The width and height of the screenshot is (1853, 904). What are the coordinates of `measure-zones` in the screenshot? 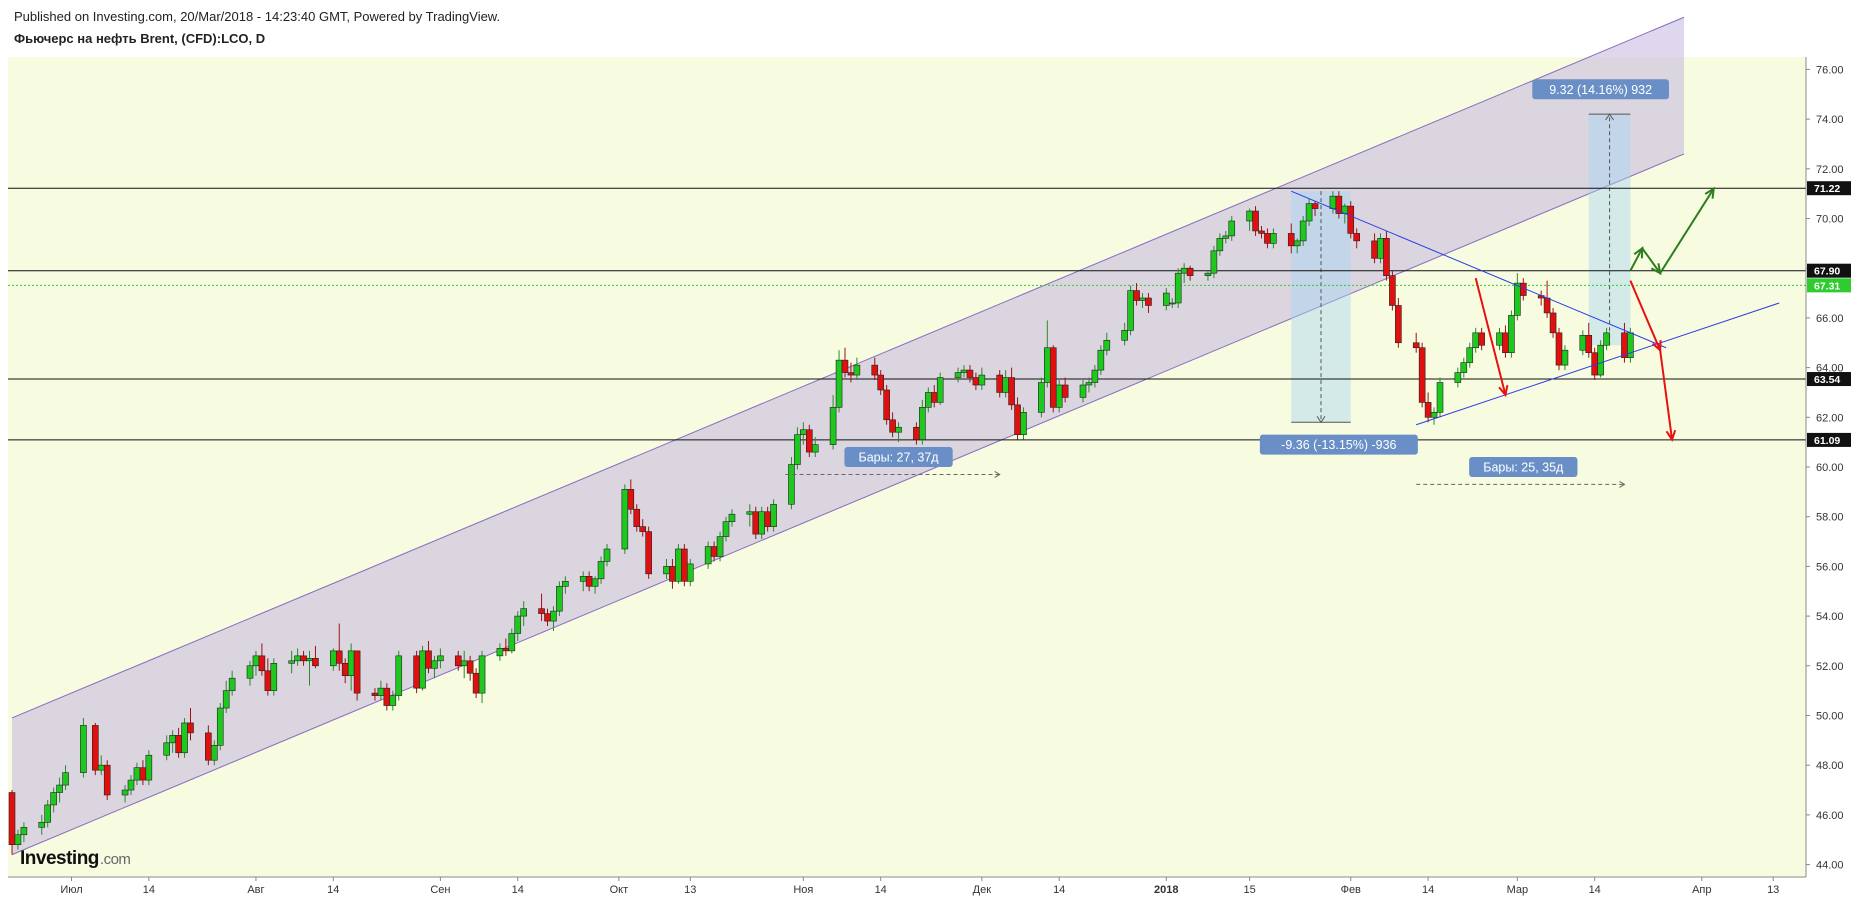 It's located at (1461, 268).